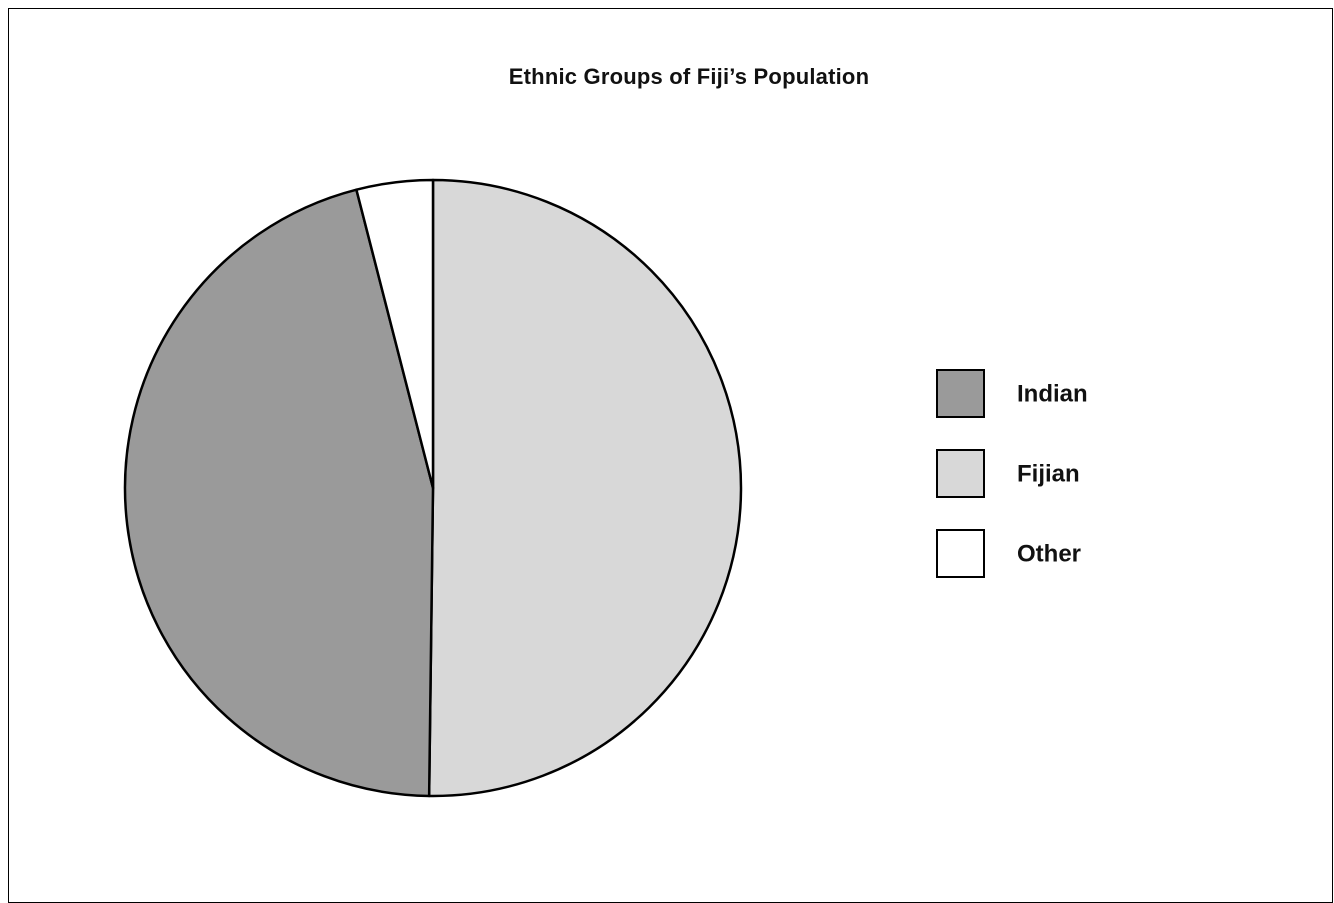  Describe the element at coordinates (395, 334) in the screenshot. I see `pie-slice-other` at that location.